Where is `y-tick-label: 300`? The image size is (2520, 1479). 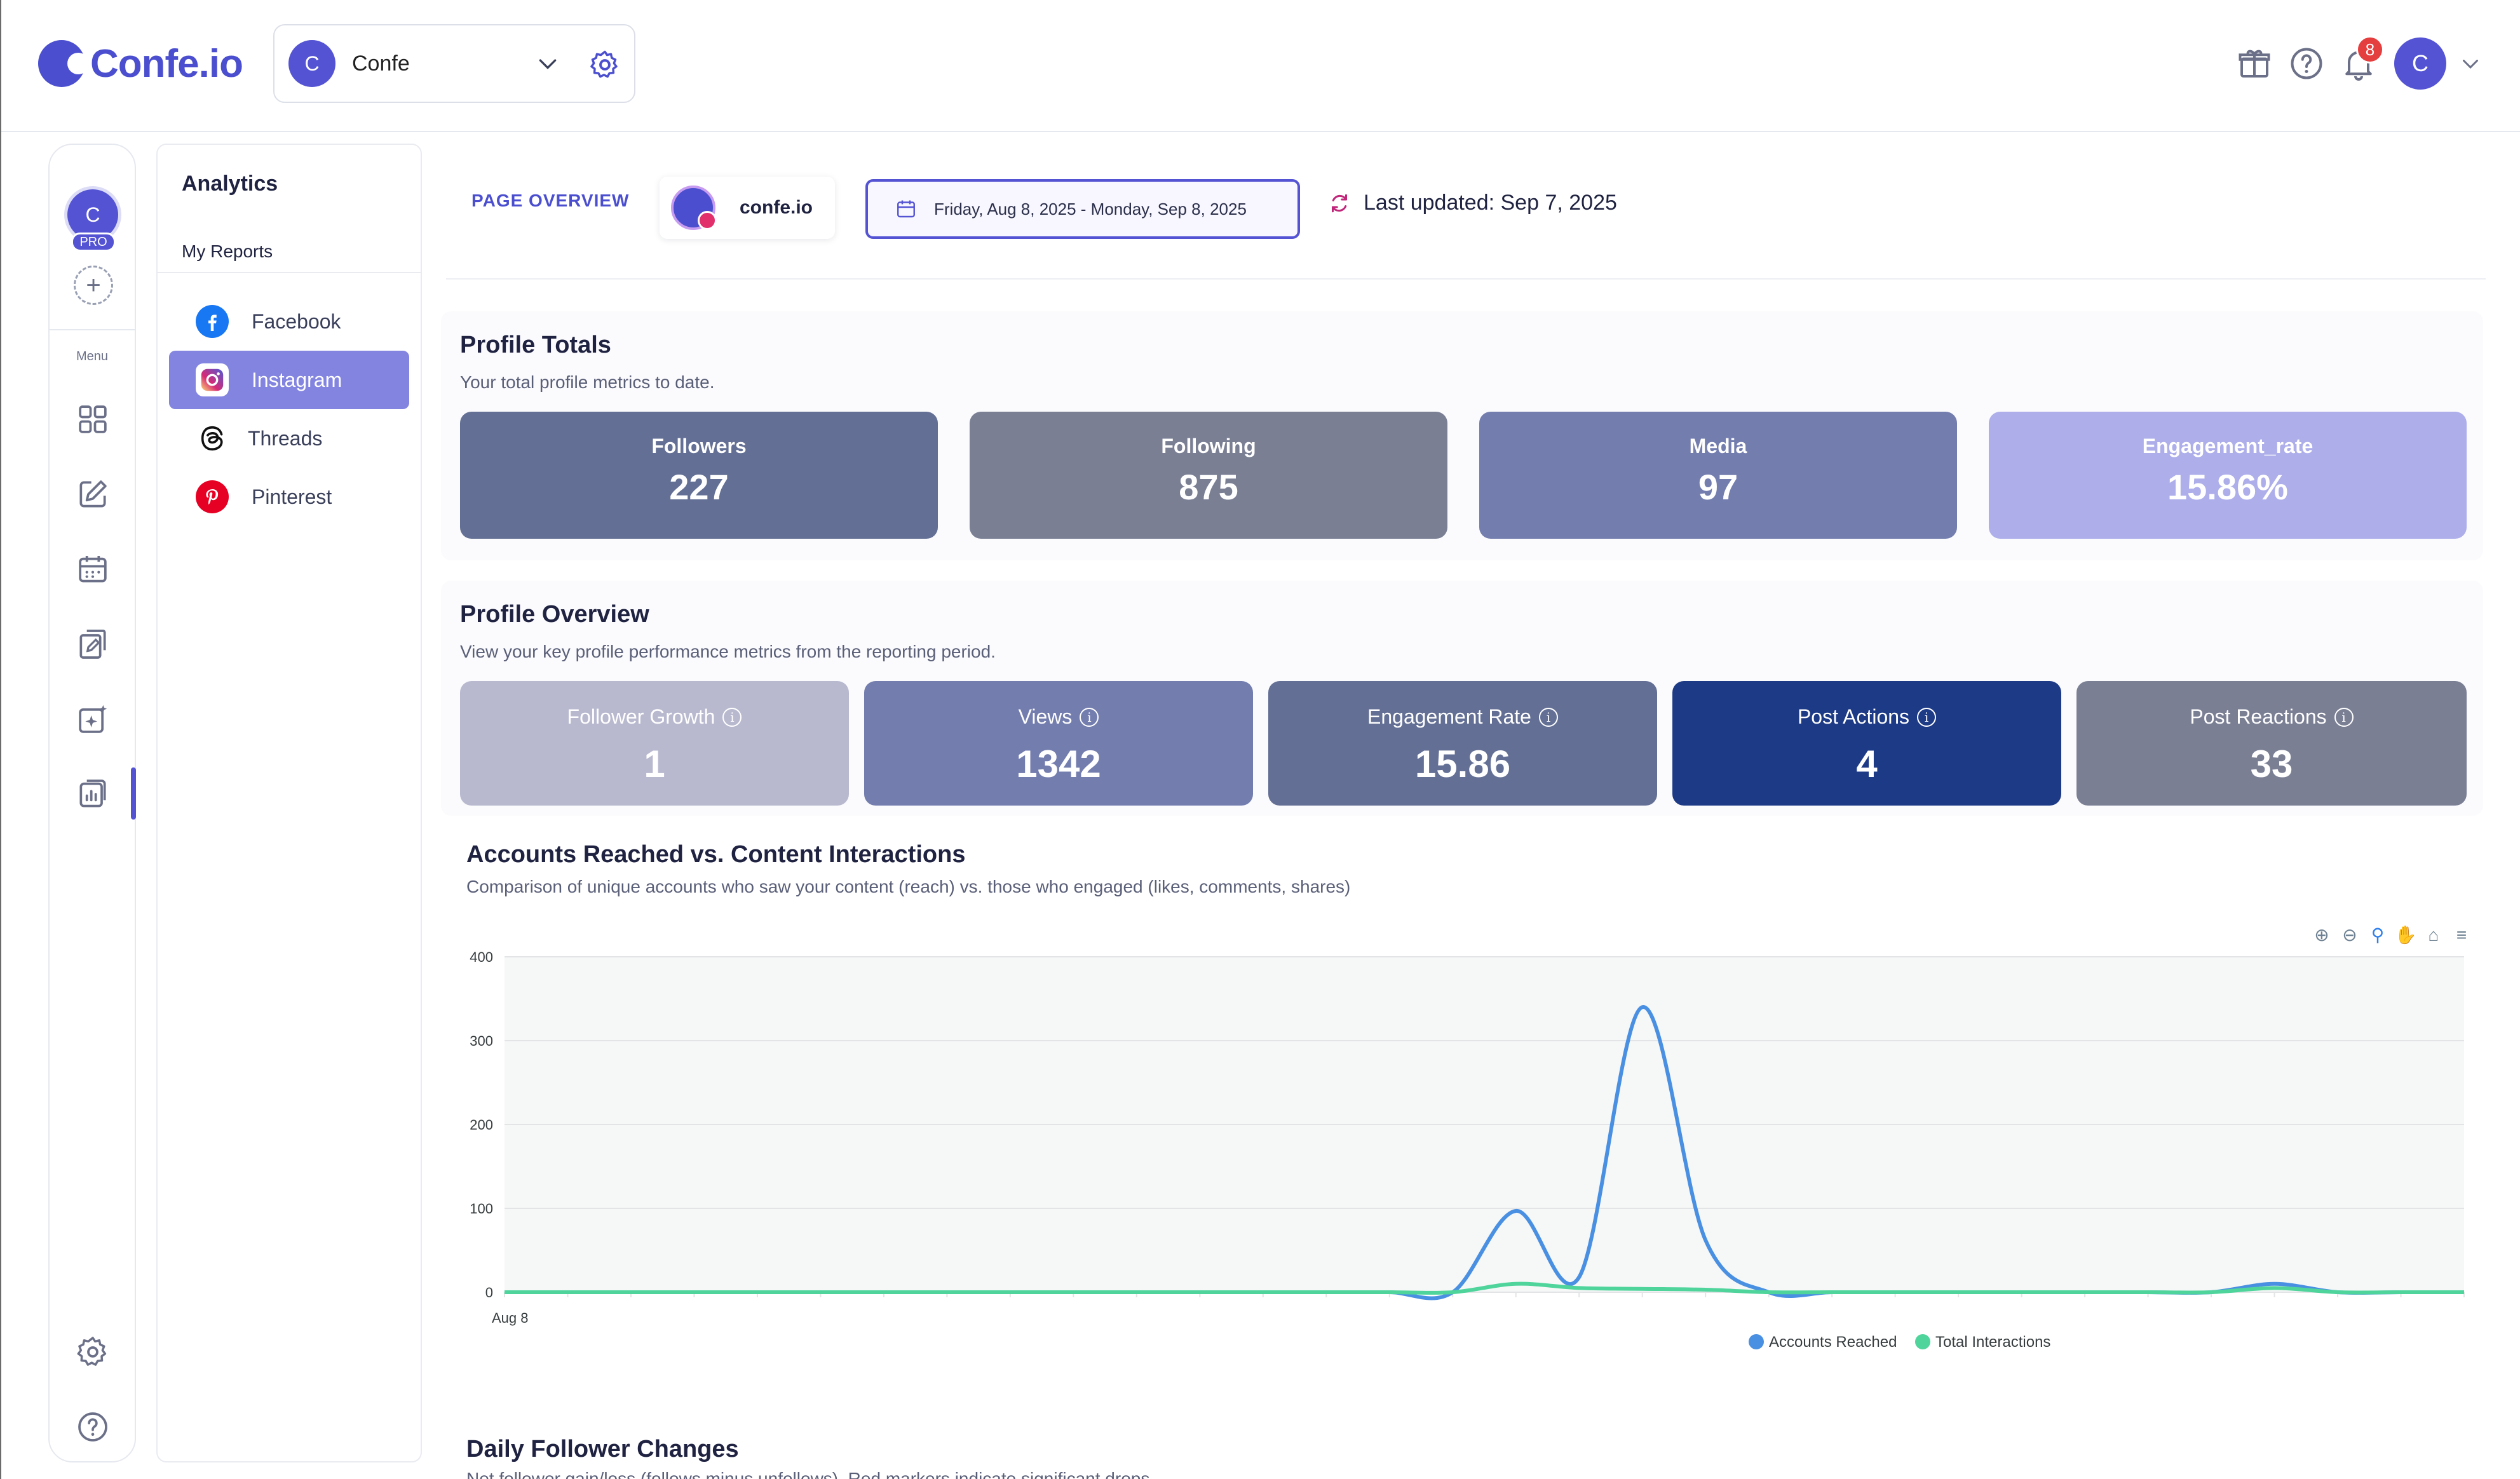
y-tick-label: 300 is located at coordinates (481, 1041).